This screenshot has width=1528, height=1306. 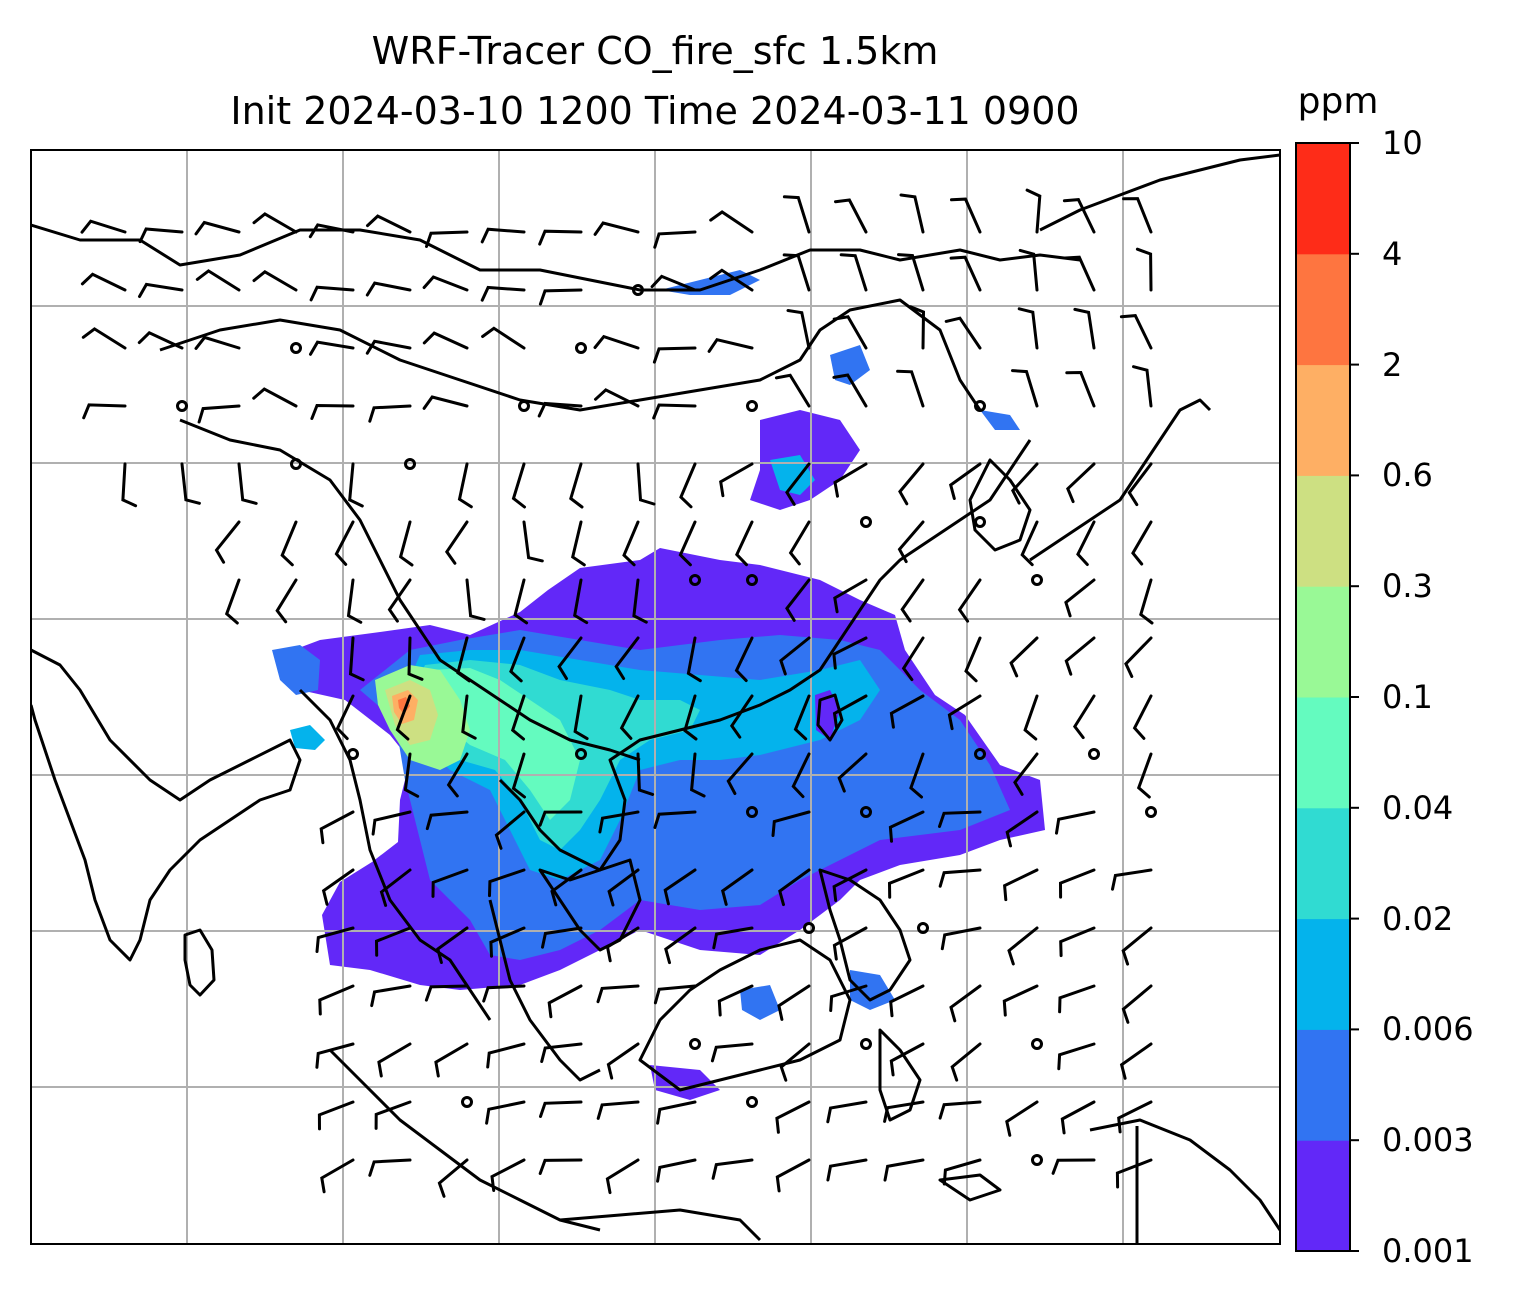 What do you see at coordinates (685, 1082) in the screenshot?
I see `tracer-patch-java` at bounding box center [685, 1082].